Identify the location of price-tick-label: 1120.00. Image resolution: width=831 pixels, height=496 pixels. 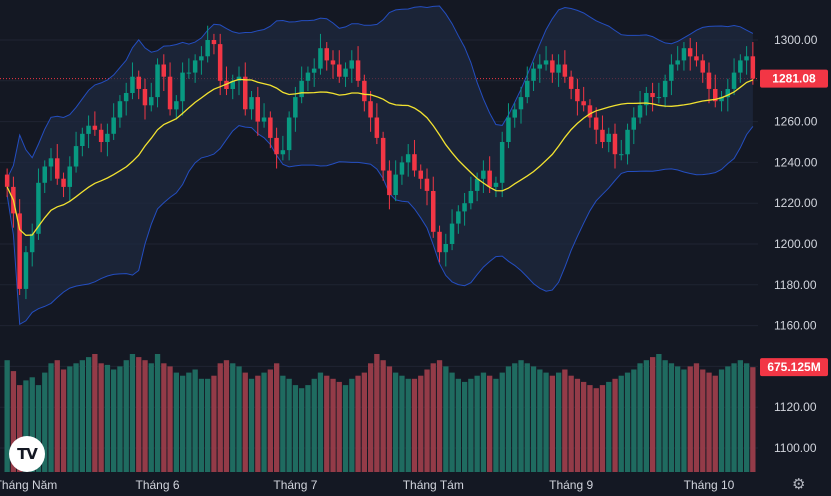
(795, 407).